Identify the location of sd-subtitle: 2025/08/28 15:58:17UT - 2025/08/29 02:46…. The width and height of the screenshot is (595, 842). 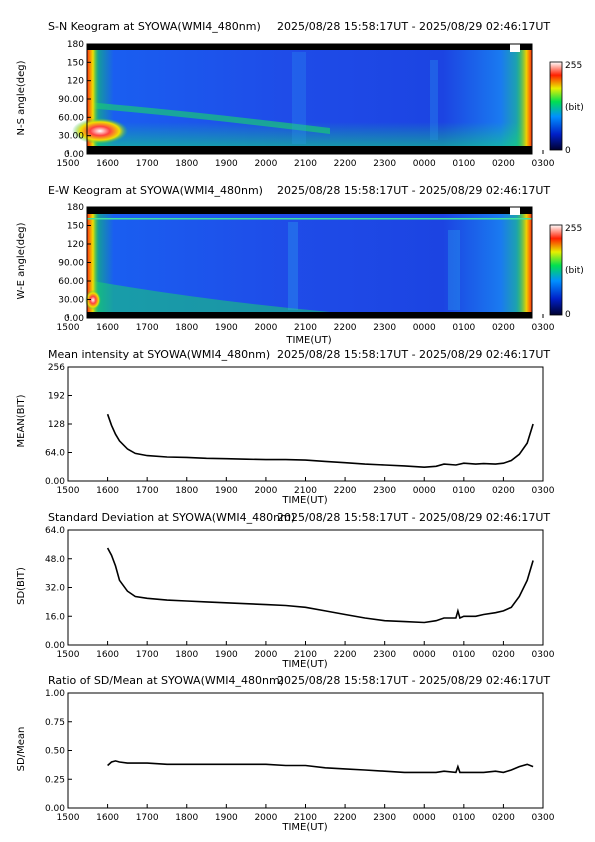
(413, 517).